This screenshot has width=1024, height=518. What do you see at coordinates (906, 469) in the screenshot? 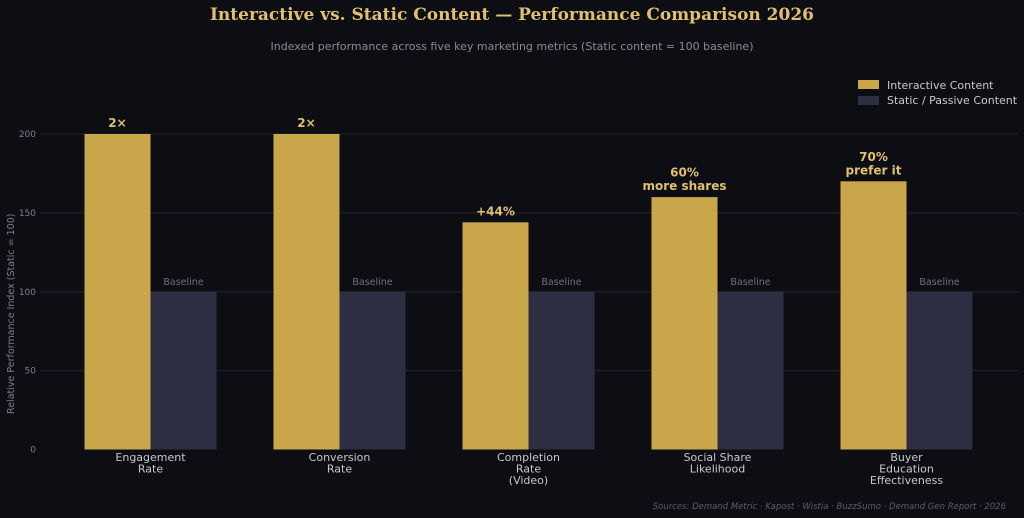
I see `category-label-5-line-2: Education` at bounding box center [906, 469].